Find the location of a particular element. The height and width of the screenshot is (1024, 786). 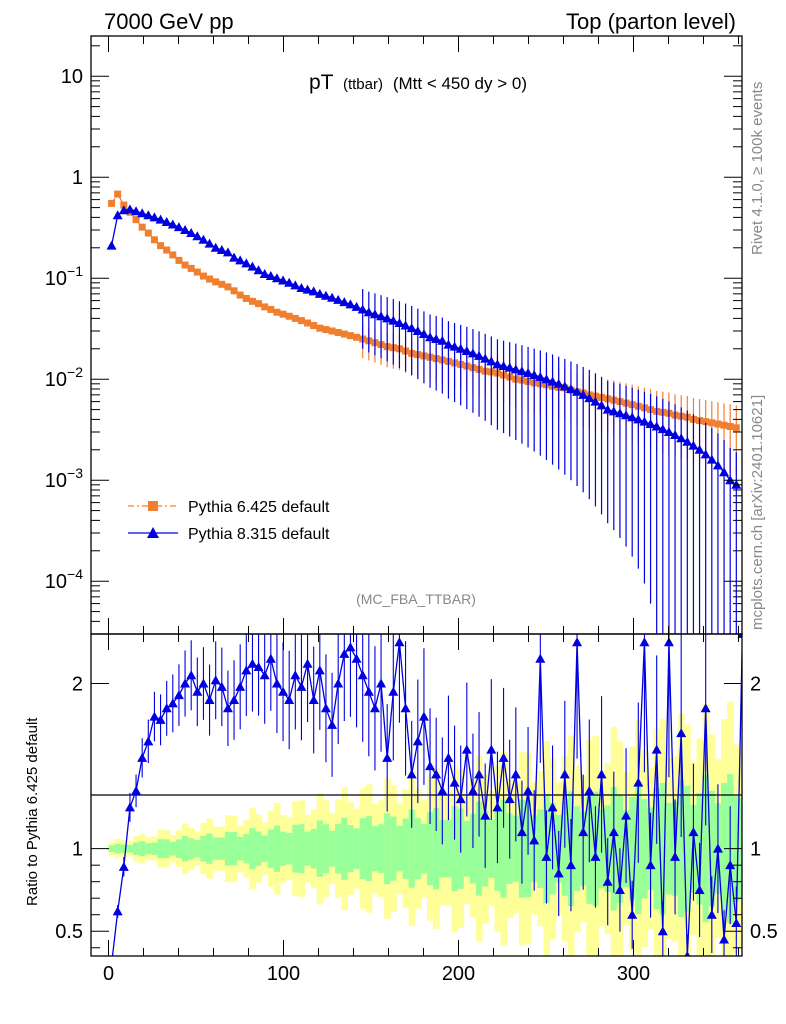

x-tick-label: 100 is located at coordinates (283, 974).